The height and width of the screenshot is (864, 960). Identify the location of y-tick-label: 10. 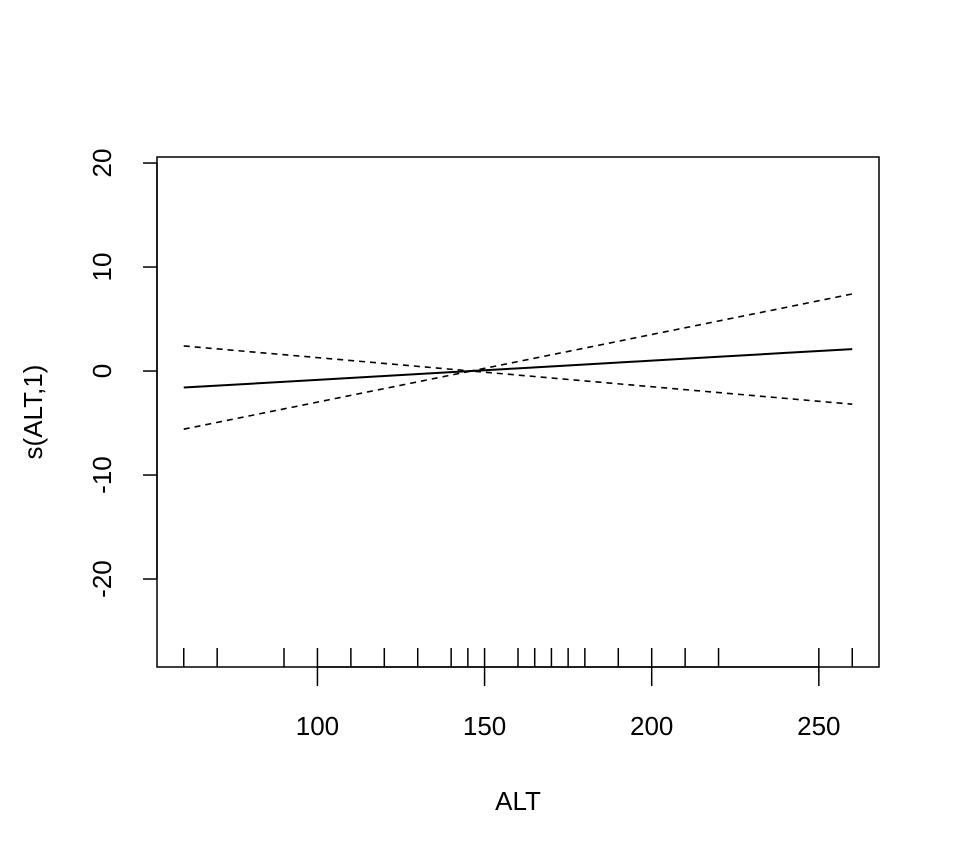
(102, 267).